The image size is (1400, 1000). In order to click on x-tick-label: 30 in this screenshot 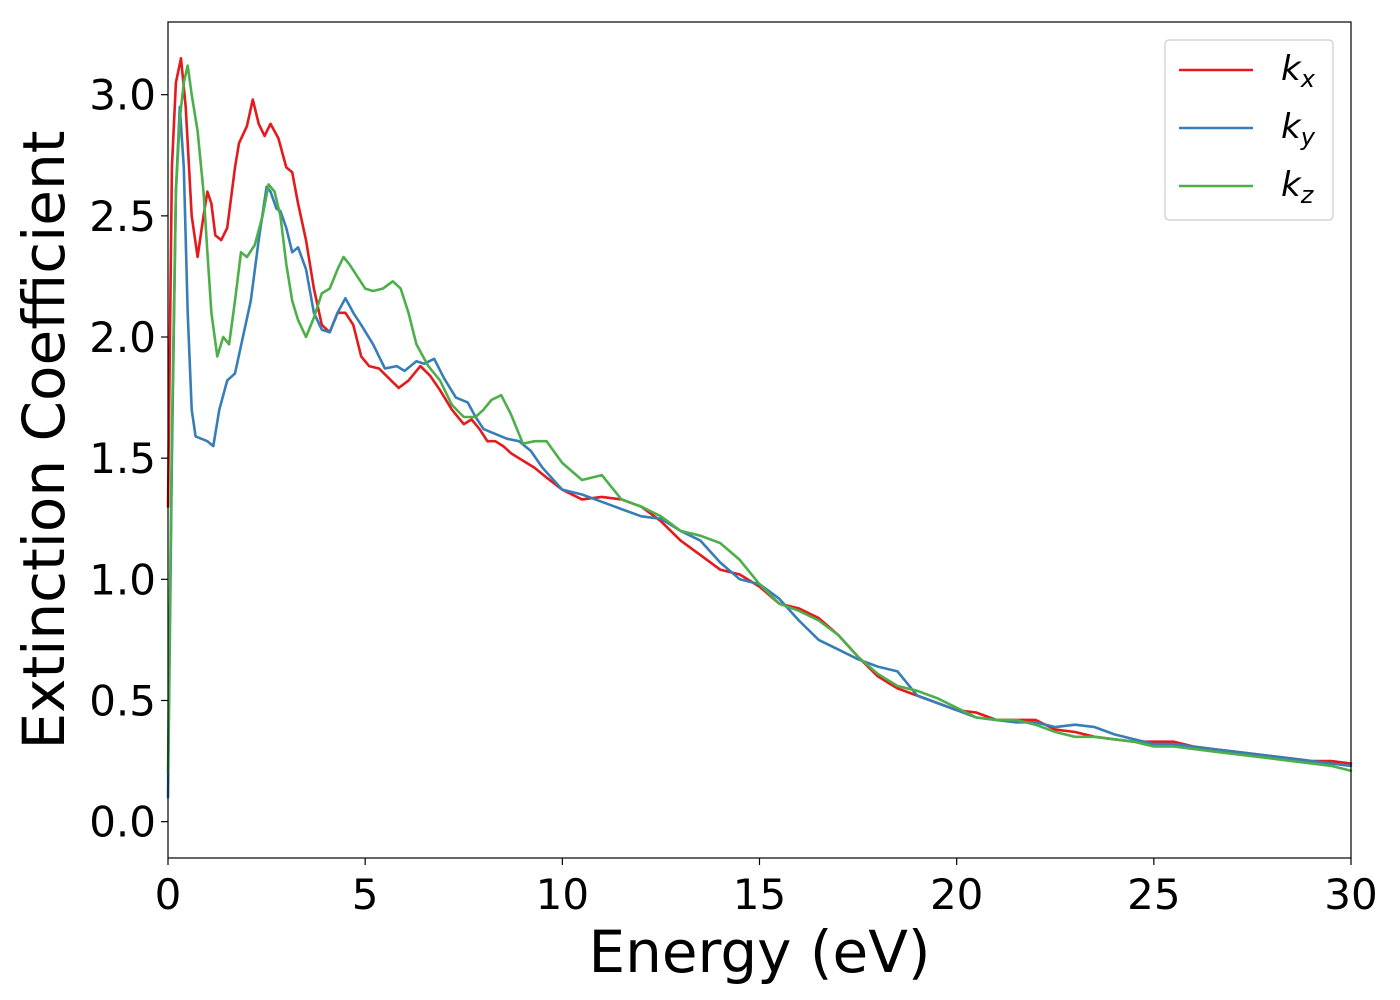, I will do `click(1350, 894)`.